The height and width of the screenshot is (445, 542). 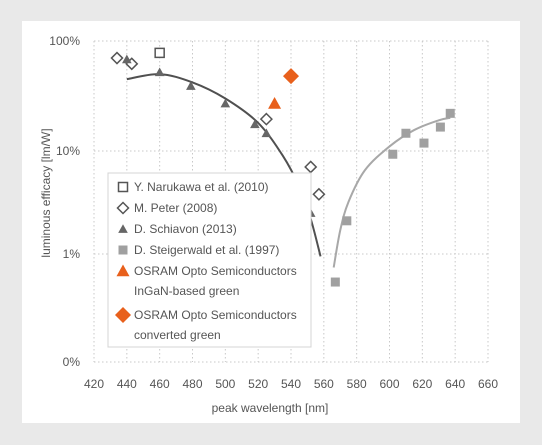 I want to click on legend-label: M. Peter (2008), so click(x=175, y=208).